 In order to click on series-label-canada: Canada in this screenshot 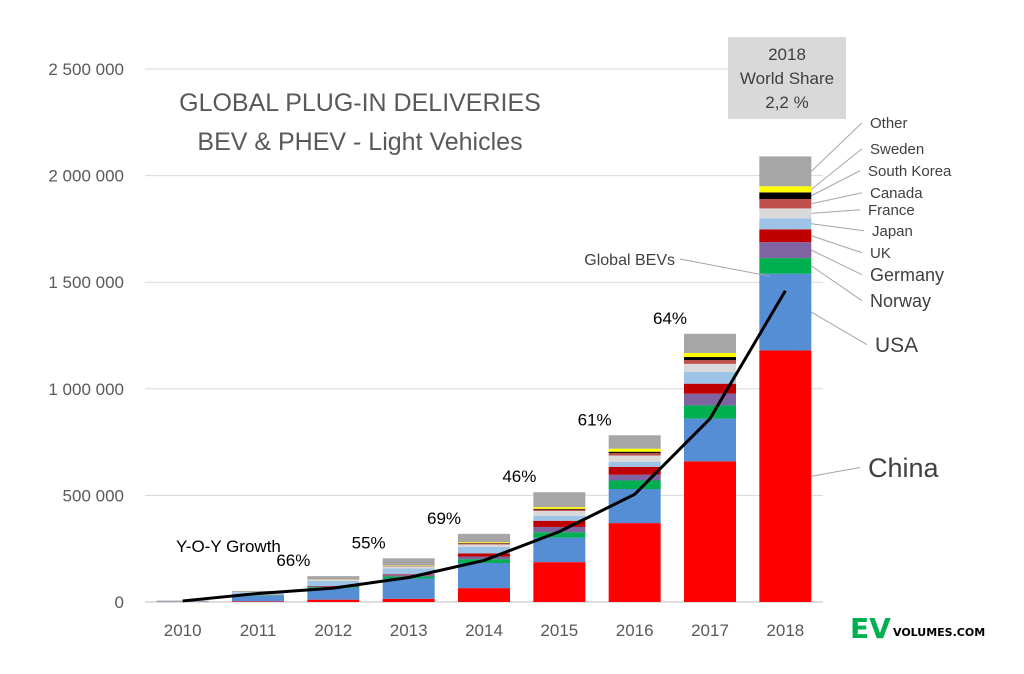, I will do `click(896, 193)`.